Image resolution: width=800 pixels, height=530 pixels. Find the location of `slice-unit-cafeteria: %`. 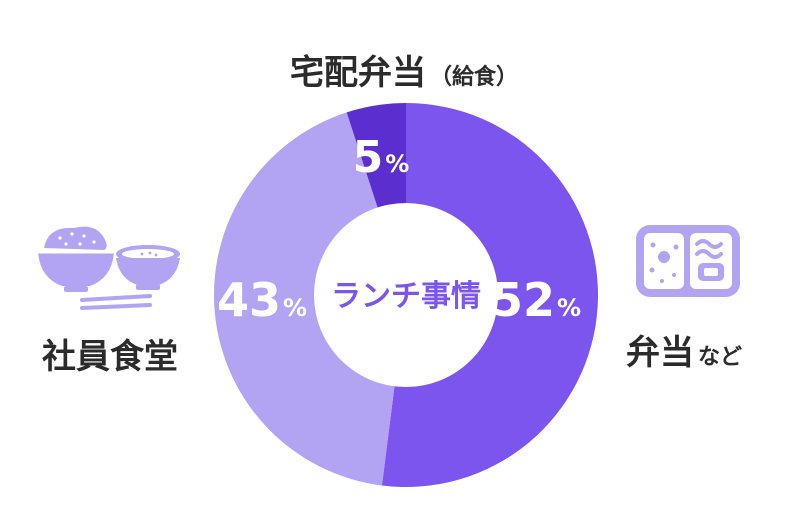

slice-unit-cafeteria: % is located at coordinates (295, 308).